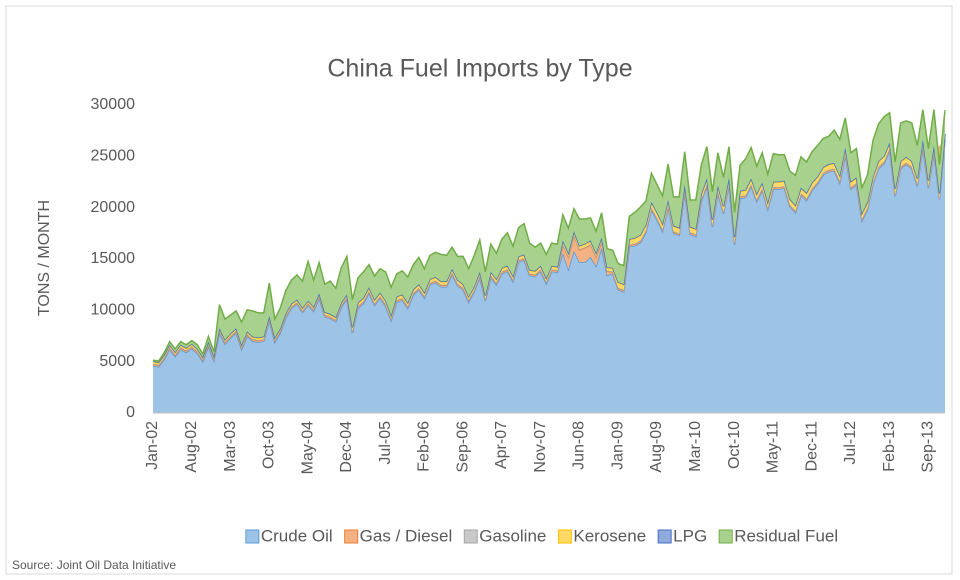 This screenshot has width=960, height=580. Describe the element at coordinates (462, 447) in the screenshot. I see `x-tick-label: Sep-06` at that location.